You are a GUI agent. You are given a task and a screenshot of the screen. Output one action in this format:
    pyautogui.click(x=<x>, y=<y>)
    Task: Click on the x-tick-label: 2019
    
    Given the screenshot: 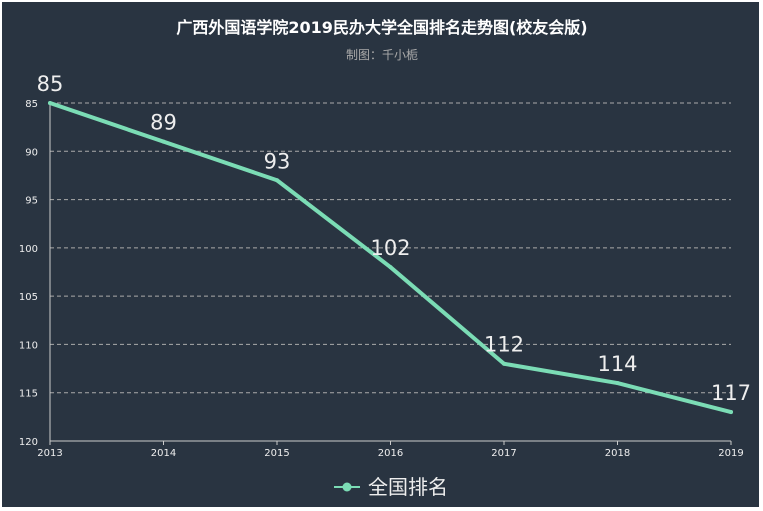 What is the action you would take?
    pyautogui.click(x=730, y=453)
    